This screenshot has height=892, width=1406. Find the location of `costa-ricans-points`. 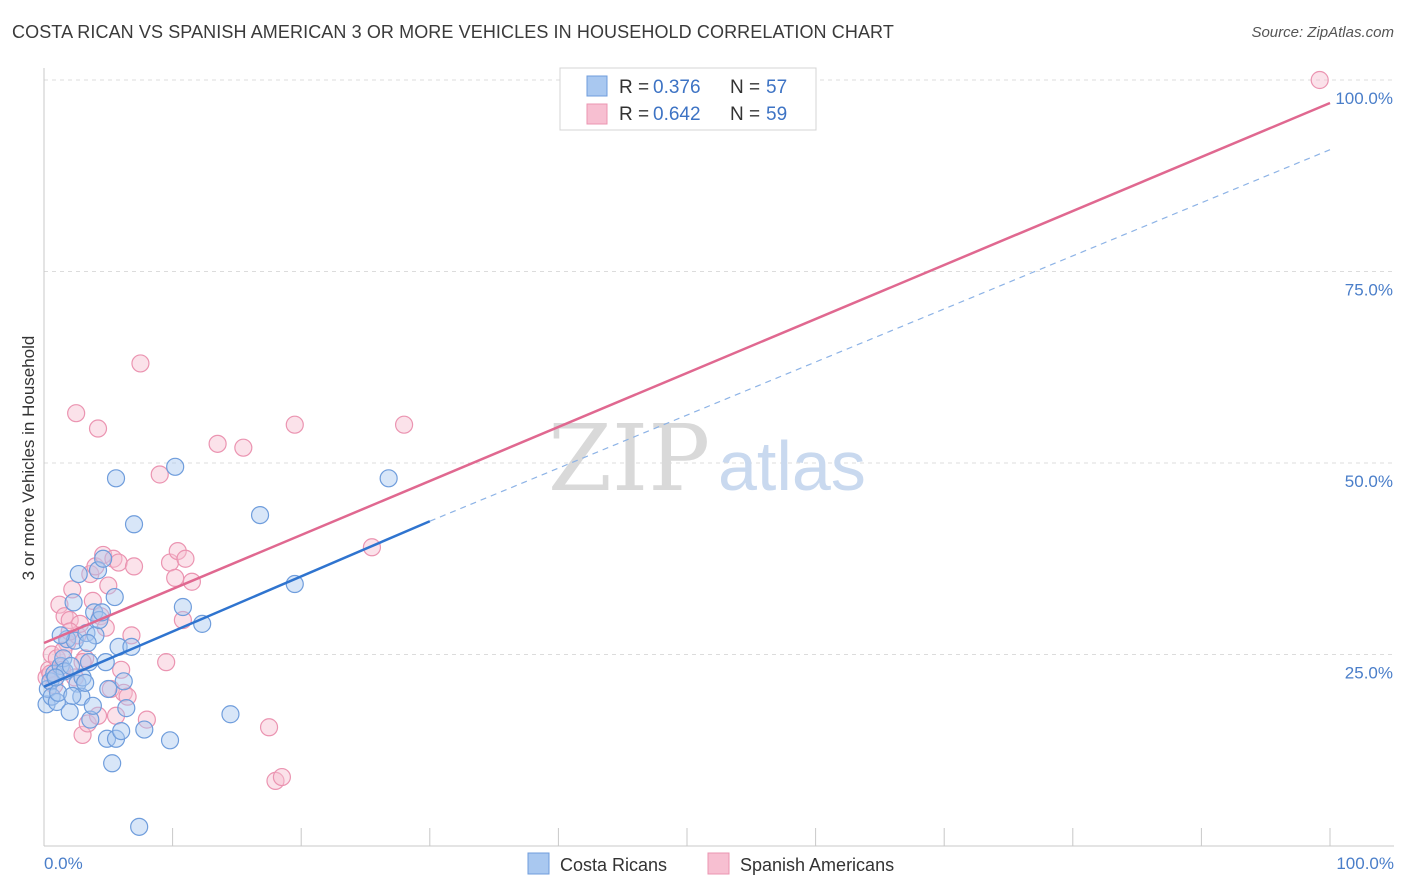

costa-ricans-points is located at coordinates (217, 646).